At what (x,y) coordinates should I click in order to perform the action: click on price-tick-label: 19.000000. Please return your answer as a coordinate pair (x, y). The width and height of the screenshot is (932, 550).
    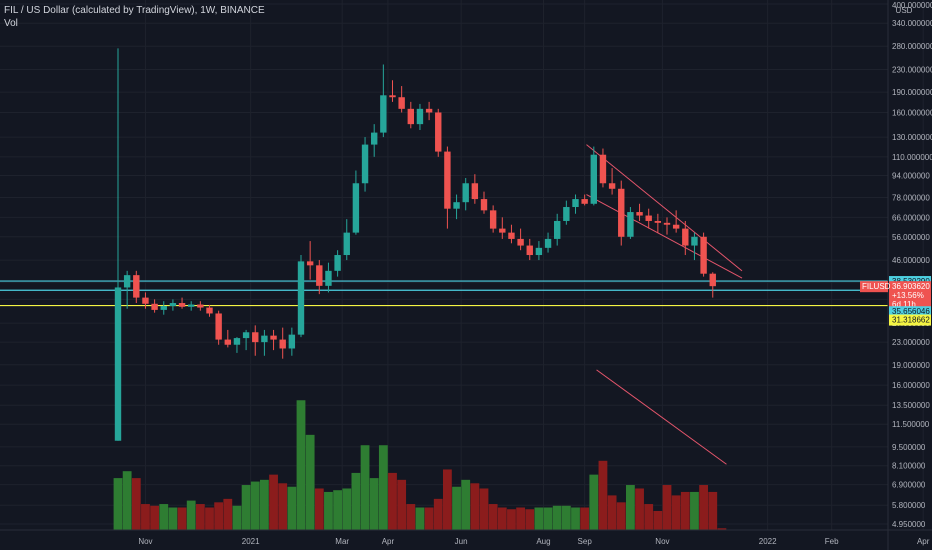
    Looking at the image, I should click on (911, 365).